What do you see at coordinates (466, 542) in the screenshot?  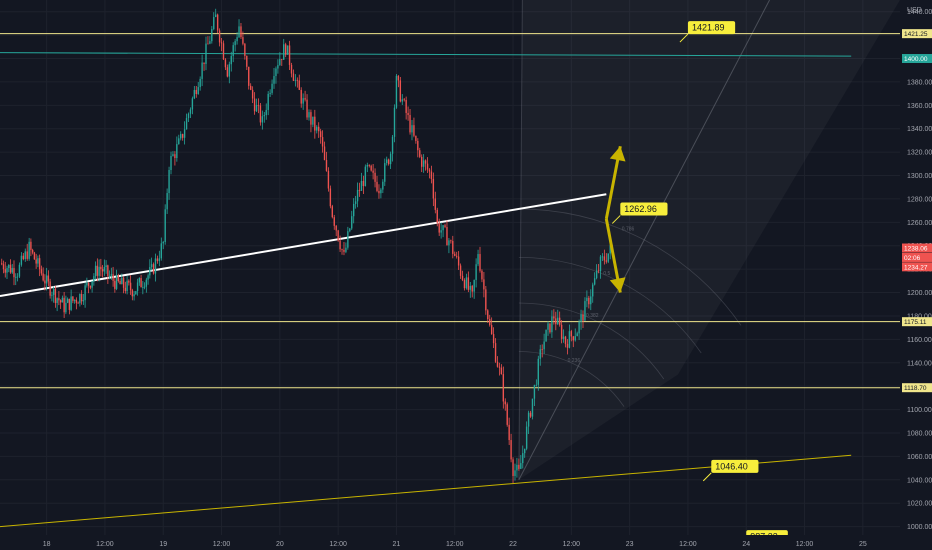 I see `time-axis-panel` at bounding box center [466, 542].